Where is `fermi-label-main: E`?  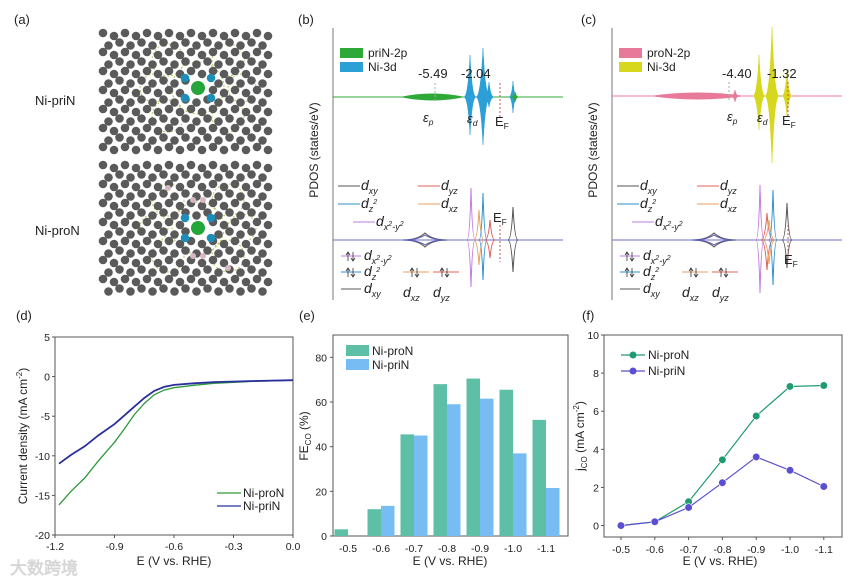
fermi-label-main: E is located at coordinates (499, 121).